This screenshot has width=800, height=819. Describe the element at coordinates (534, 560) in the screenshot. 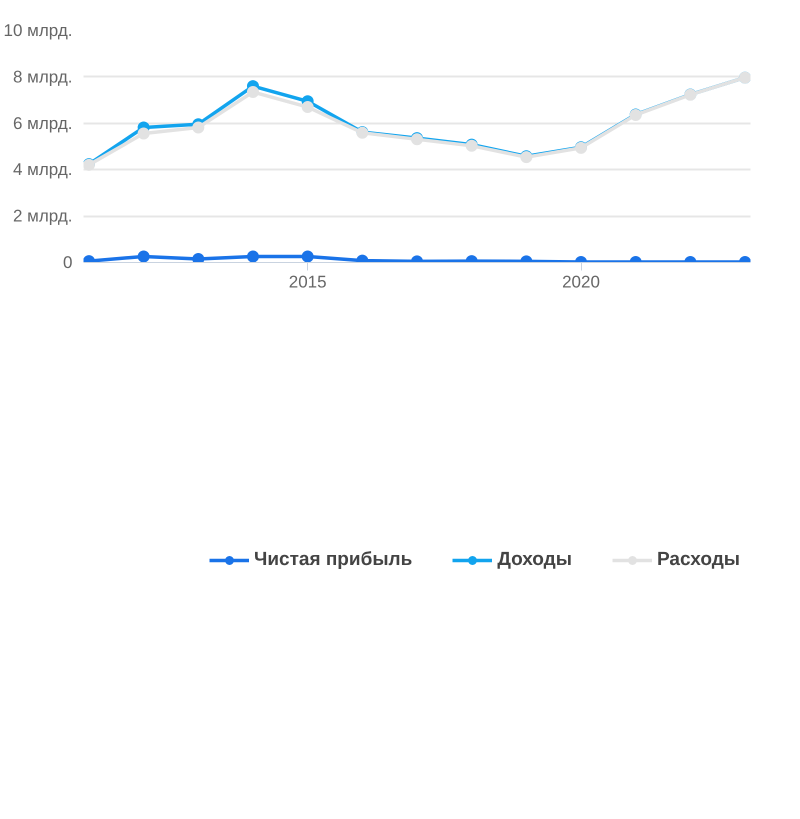

I see `legend-label: Доходы` at that location.